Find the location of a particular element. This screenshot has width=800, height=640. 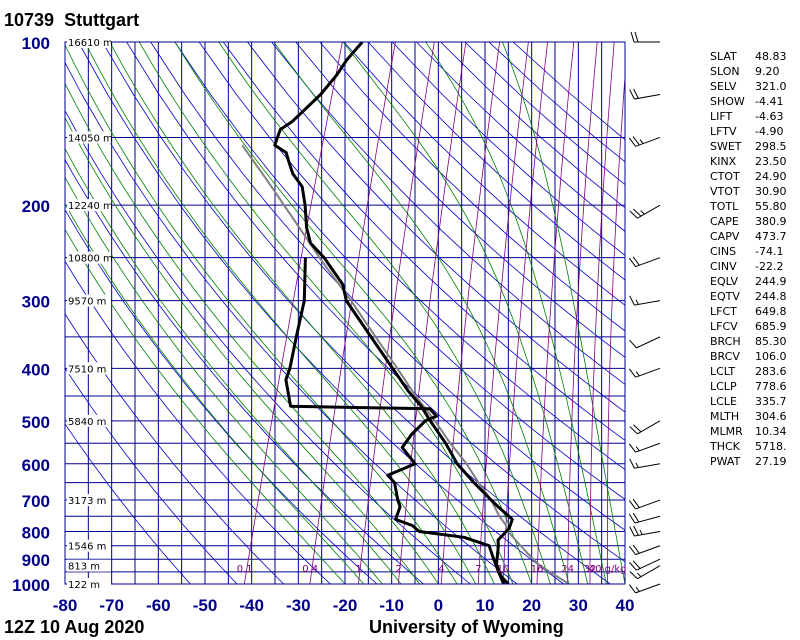

temperature-tick-label: -10 is located at coordinates (391, 605).